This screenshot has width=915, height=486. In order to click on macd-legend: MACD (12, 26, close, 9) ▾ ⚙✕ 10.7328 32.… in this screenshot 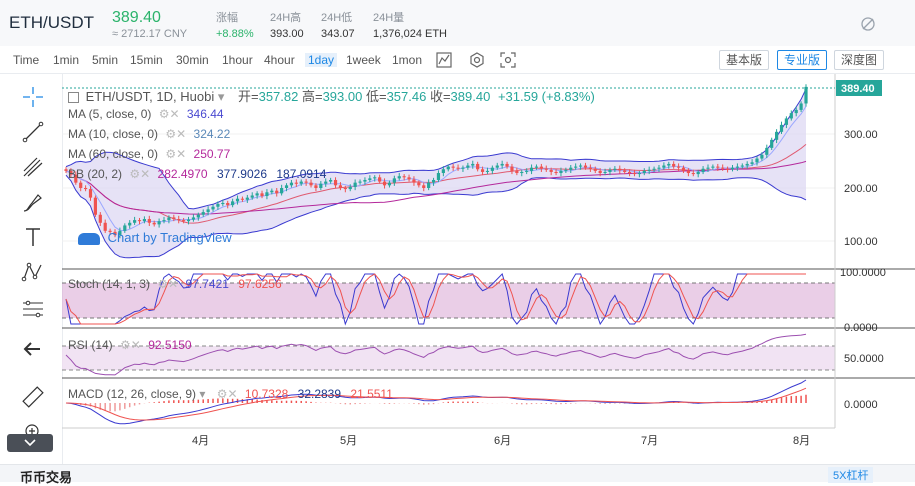, I will do `click(230, 394)`.